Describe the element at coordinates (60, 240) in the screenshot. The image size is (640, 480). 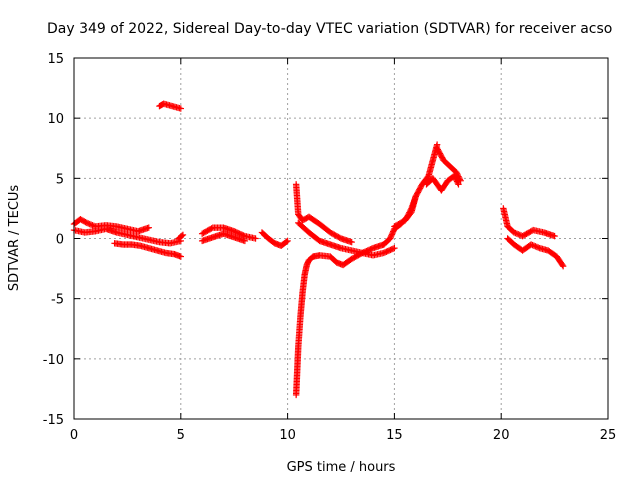
I see `y-tick-label: 0` at that location.